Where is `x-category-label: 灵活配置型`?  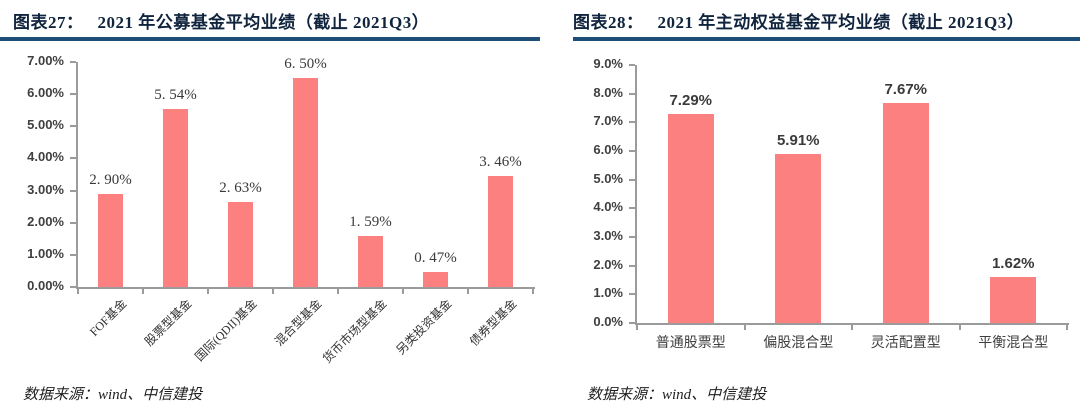
x-category-label: 灵活配置型 is located at coordinates (905, 342).